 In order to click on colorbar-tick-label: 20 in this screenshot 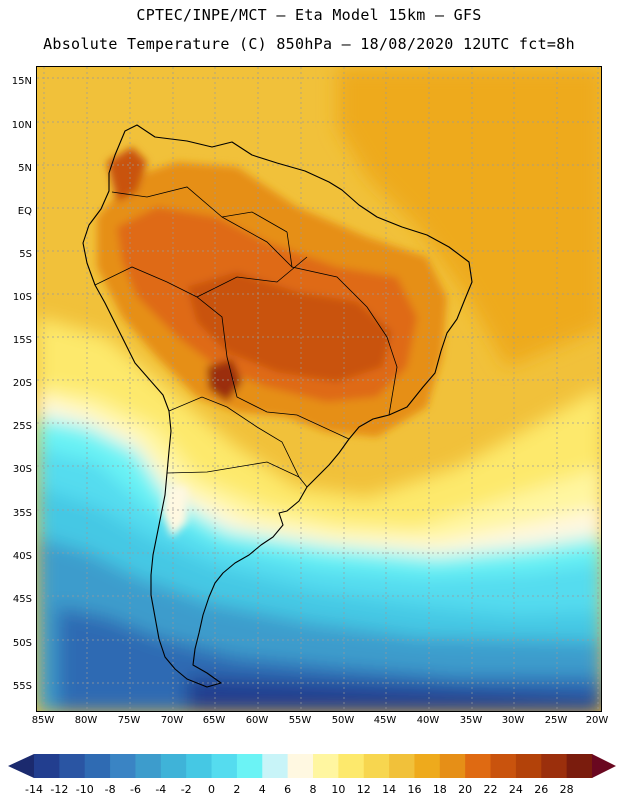, I will do `click(465, 789)`.